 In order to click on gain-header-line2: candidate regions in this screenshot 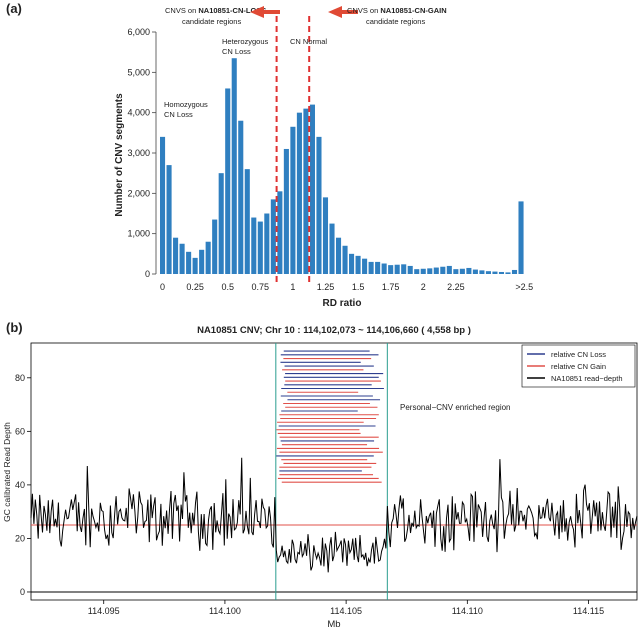, I will do `click(395, 21)`.